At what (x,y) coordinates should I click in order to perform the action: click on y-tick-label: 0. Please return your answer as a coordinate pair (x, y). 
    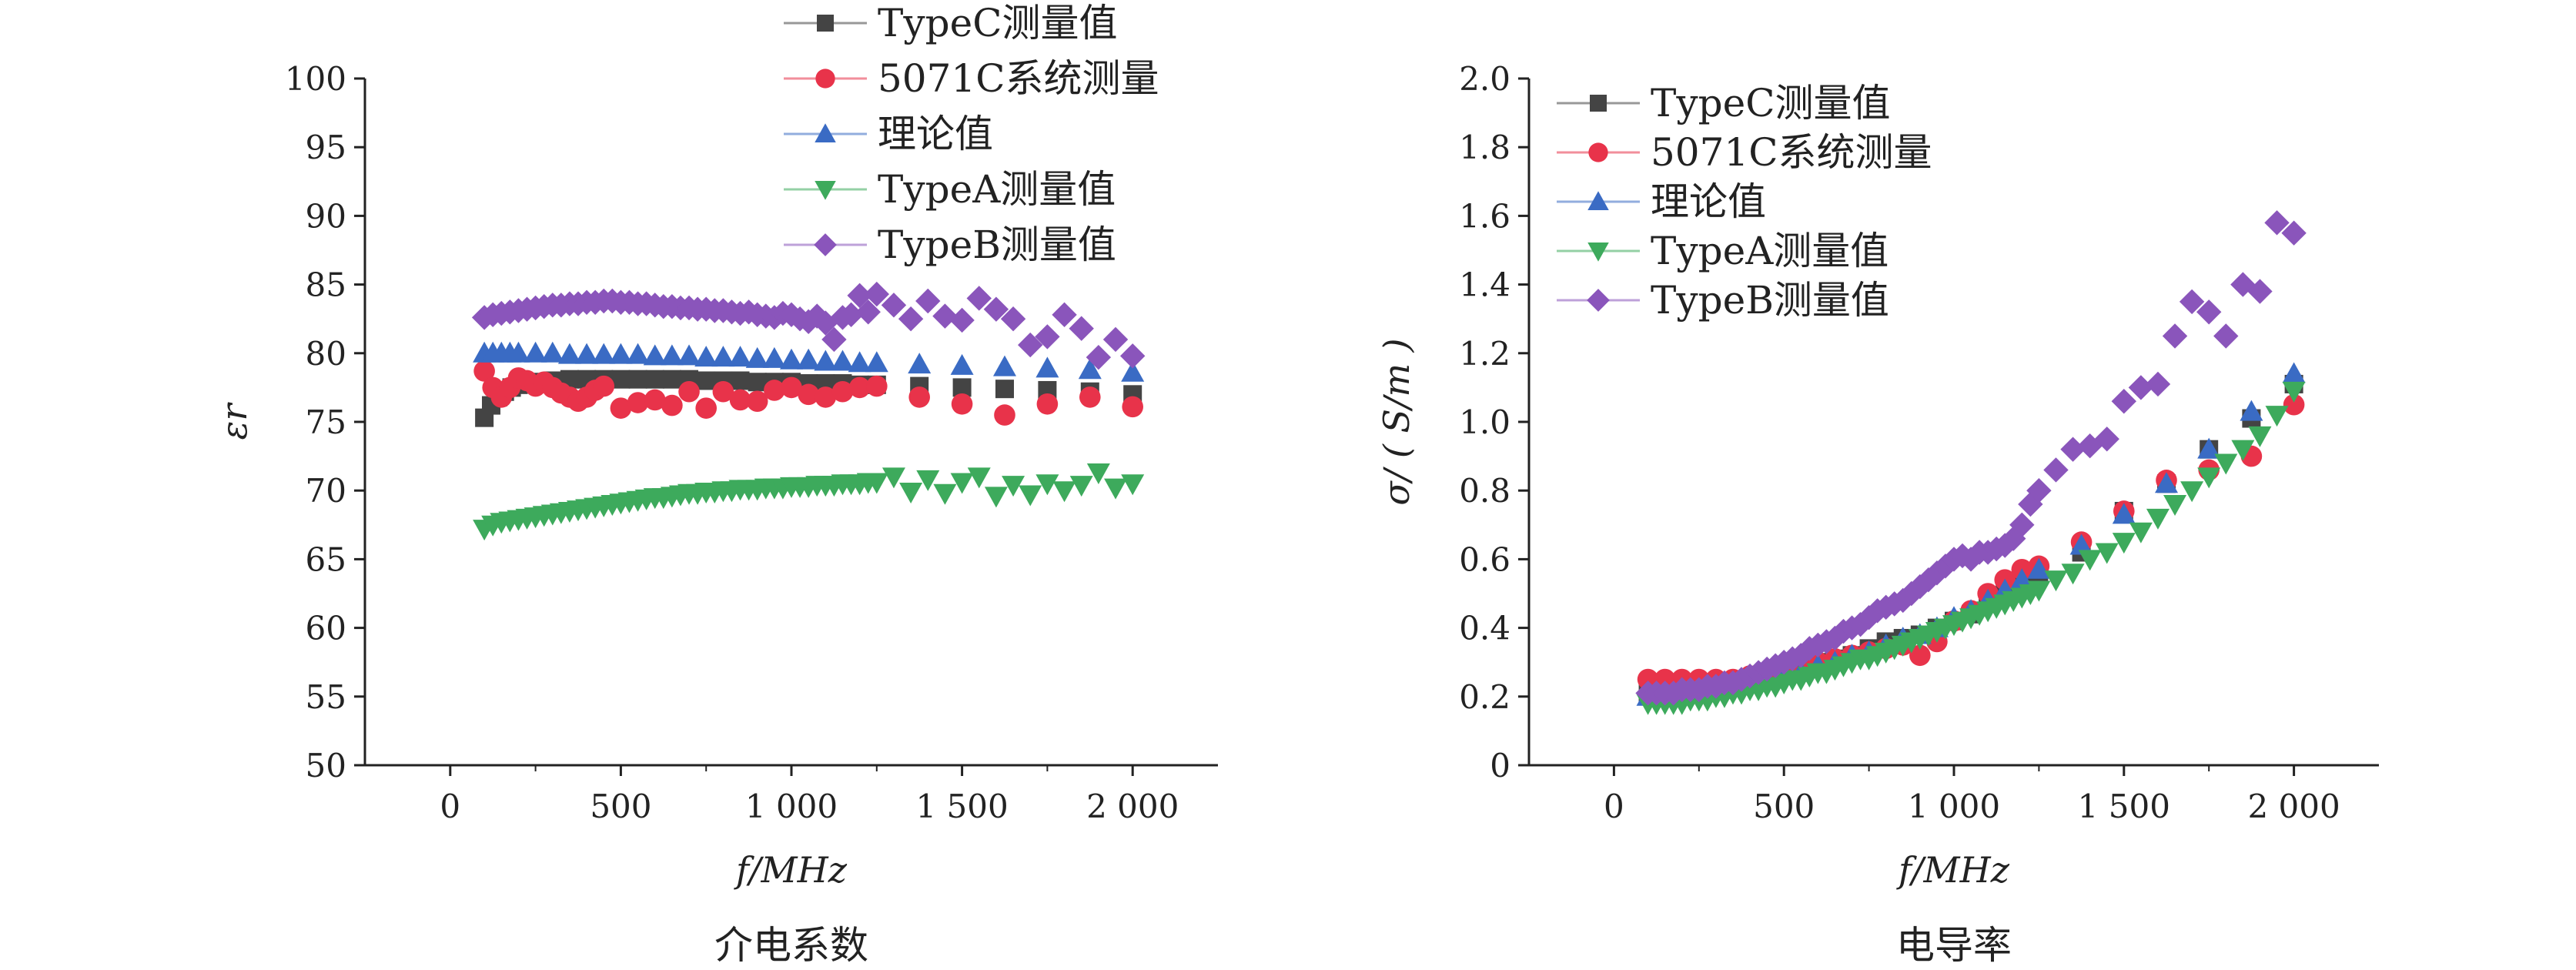
    Looking at the image, I should click on (1500, 765).